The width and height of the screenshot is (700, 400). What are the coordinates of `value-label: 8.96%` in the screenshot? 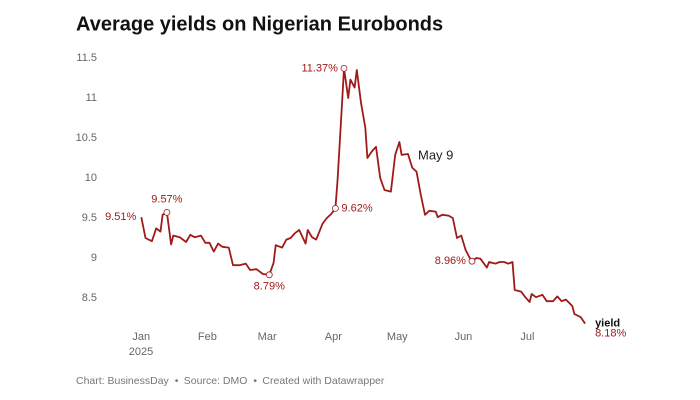 It's located at (450, 261).